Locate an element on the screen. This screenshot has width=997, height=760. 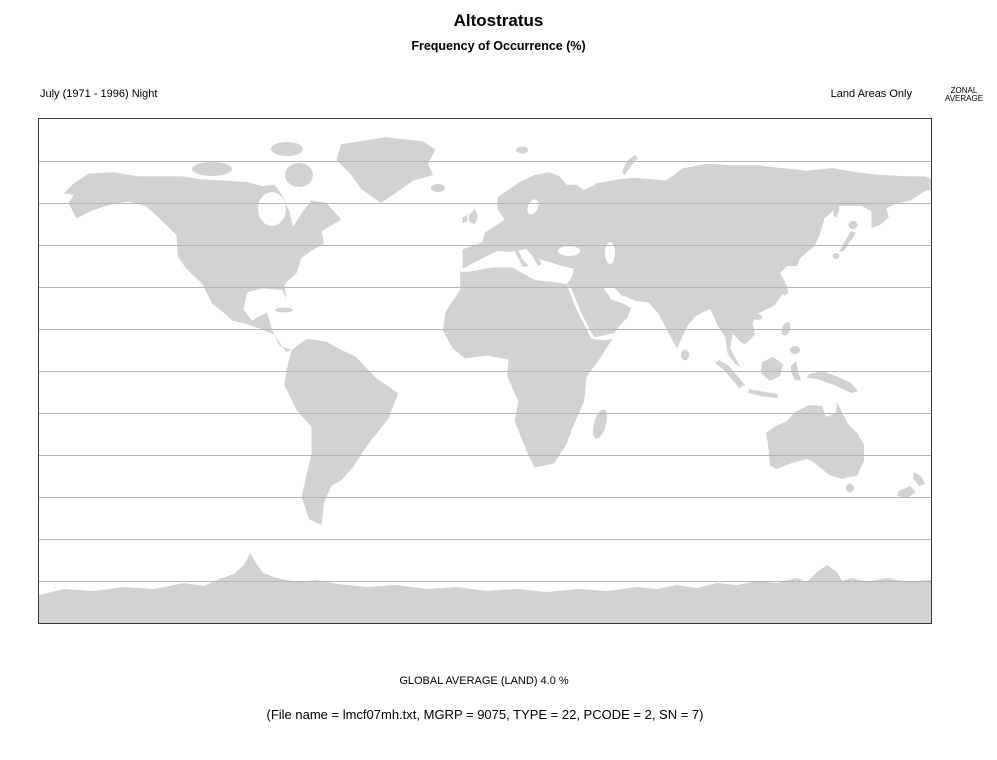
land-japan-hokkaido is located at coordinates (853, 225).